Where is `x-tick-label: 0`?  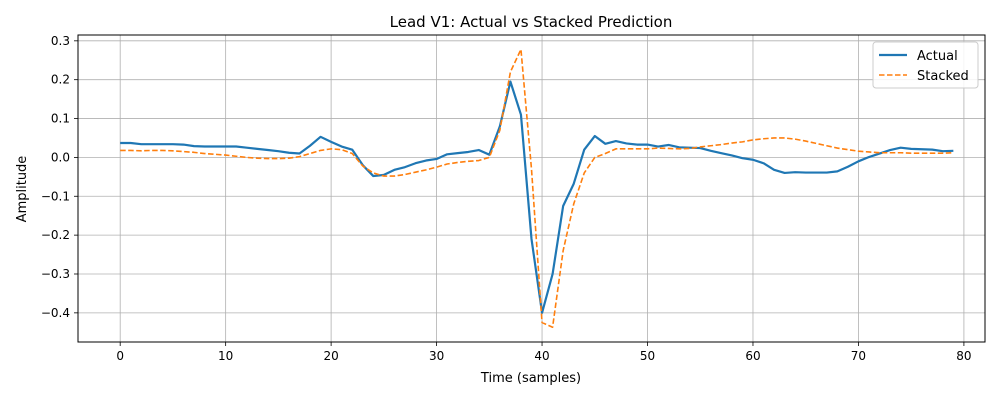
x-tick-label: 0 is located at coordinates (120, 356).